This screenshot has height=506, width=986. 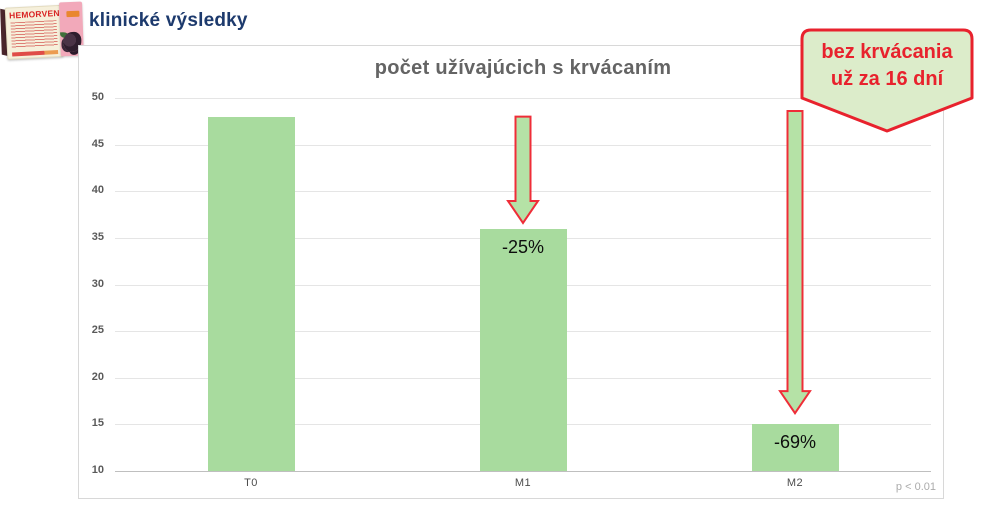 I want to click on product-image: HEMORVEN, so click(x=42, y=31).